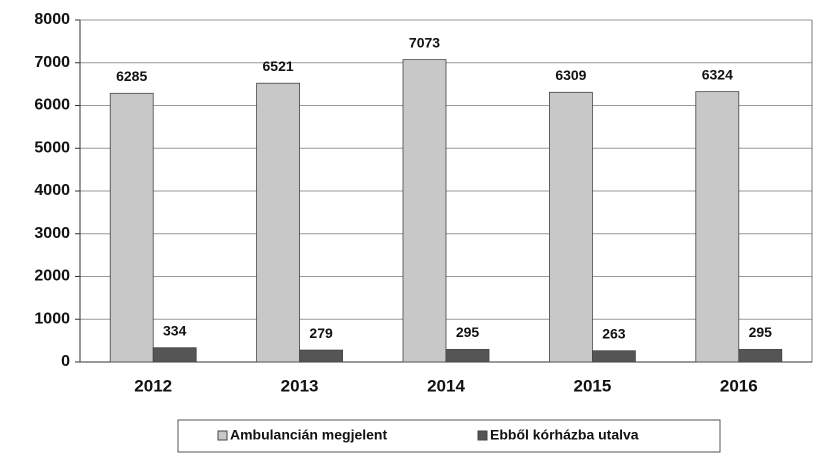 This screenshot has height=454, width=814. Describe the element at coordinates (52, 190) in the screenshot. I see `y-tick-label: 4000` at that location.